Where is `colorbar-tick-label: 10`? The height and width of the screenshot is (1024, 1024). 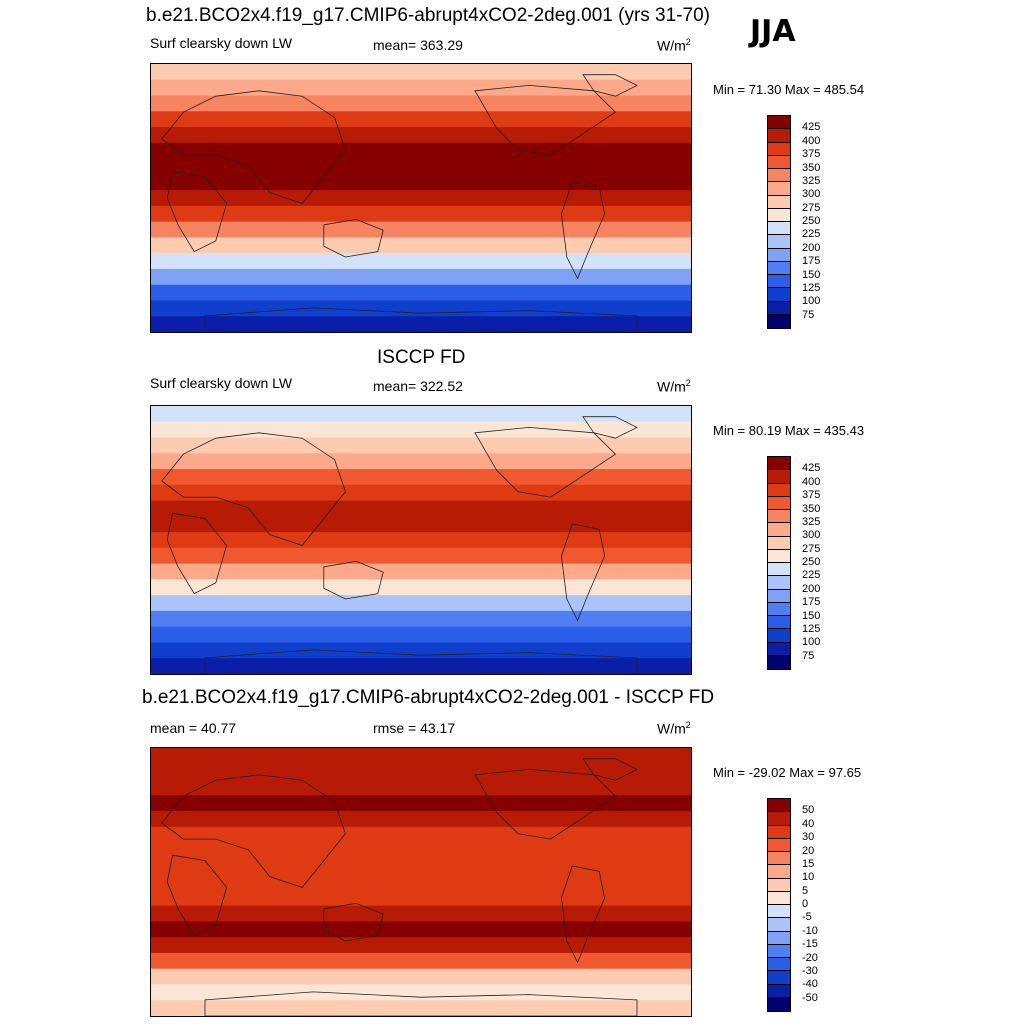 colorbar-tick-label: 10 is located at coordinates (808, 877).